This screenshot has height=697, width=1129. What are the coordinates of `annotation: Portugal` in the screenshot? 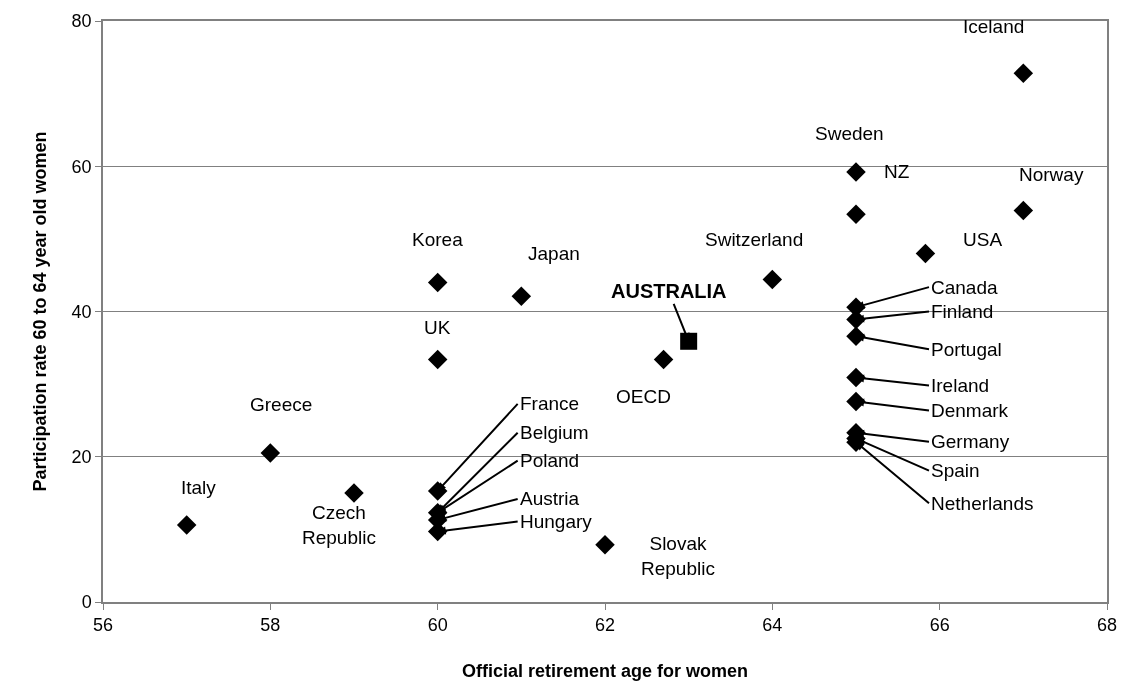 It's located at (966, 349).